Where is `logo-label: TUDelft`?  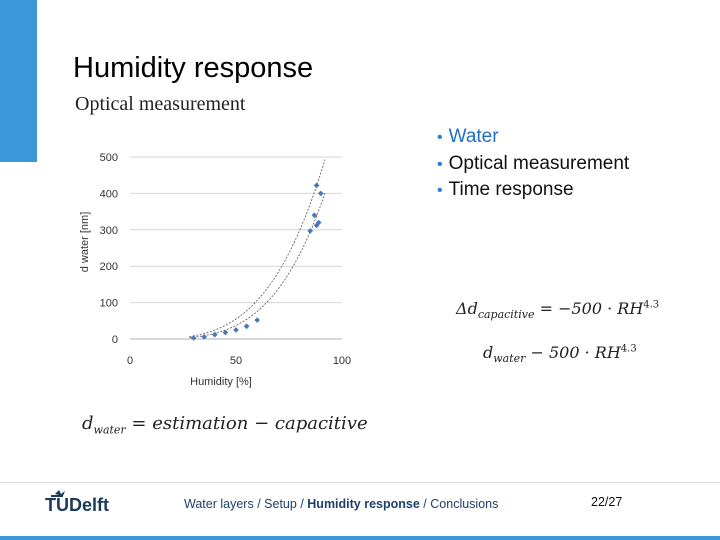
logo-label: TUDelft is located at coordinates (77, 505).